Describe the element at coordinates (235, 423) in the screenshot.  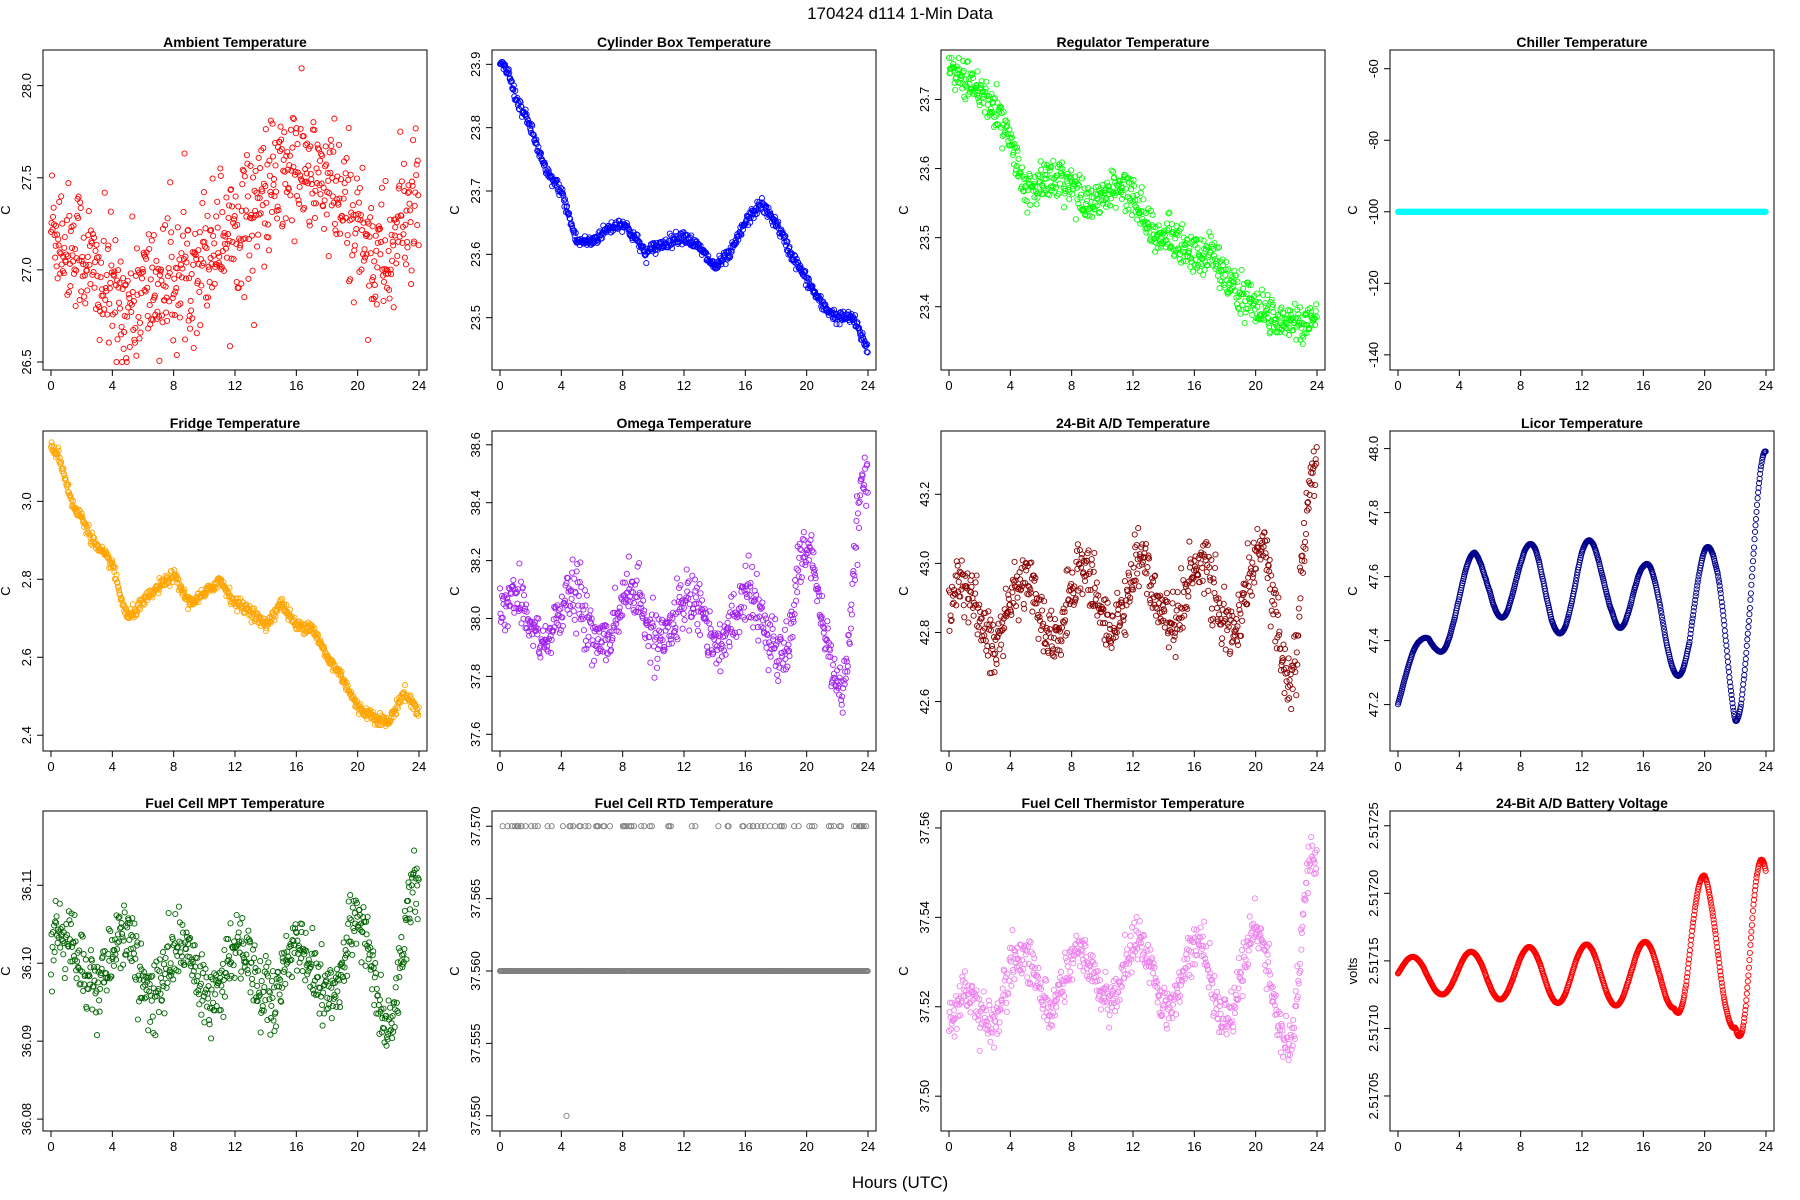
I see `panel-title: Fridge Temperature` at that location.